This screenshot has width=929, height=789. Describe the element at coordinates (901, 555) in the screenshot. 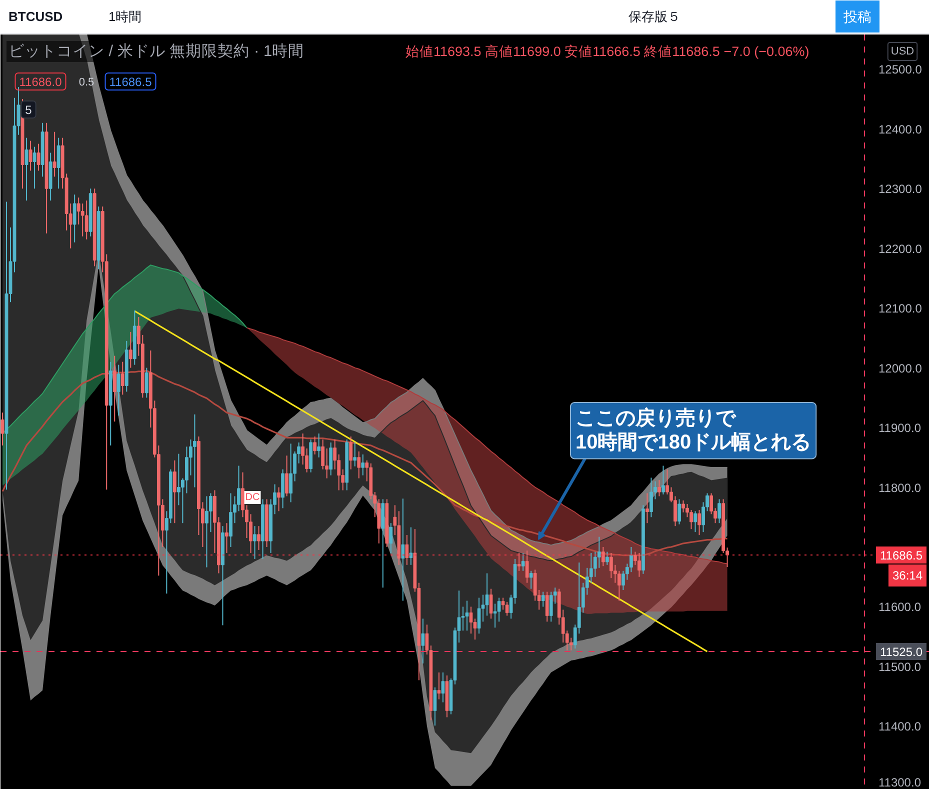

I see `ref-line-label: 11686.5` at that location.